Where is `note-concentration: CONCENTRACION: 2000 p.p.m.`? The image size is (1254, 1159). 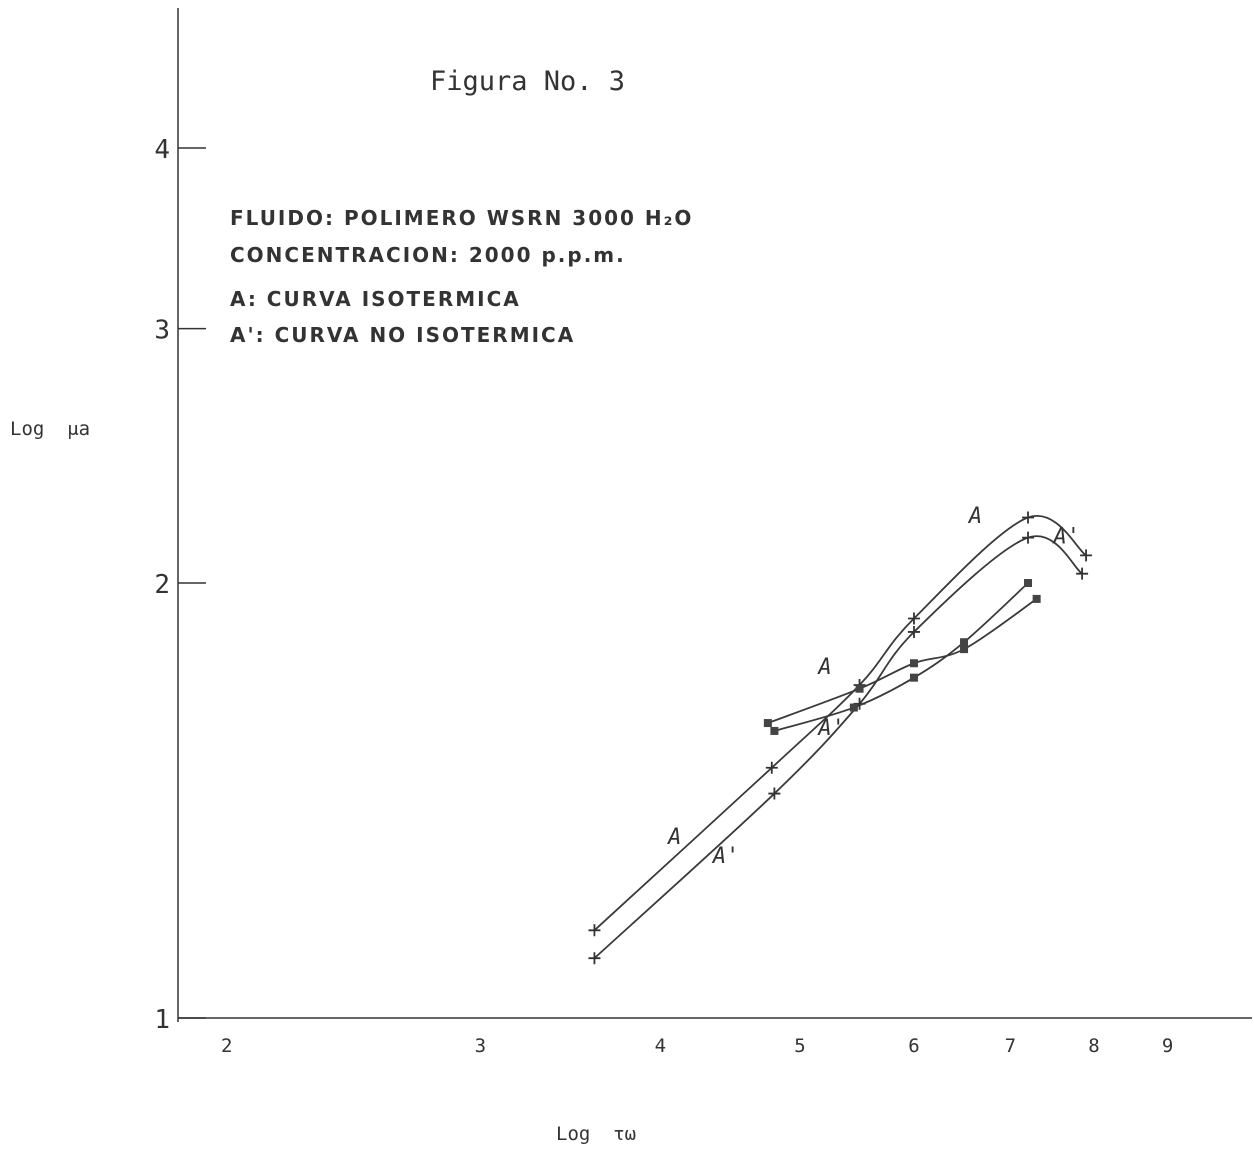 note-concentration: CONCENTRACION: 2000 p.p.m. is located at coordinates (428, 255).